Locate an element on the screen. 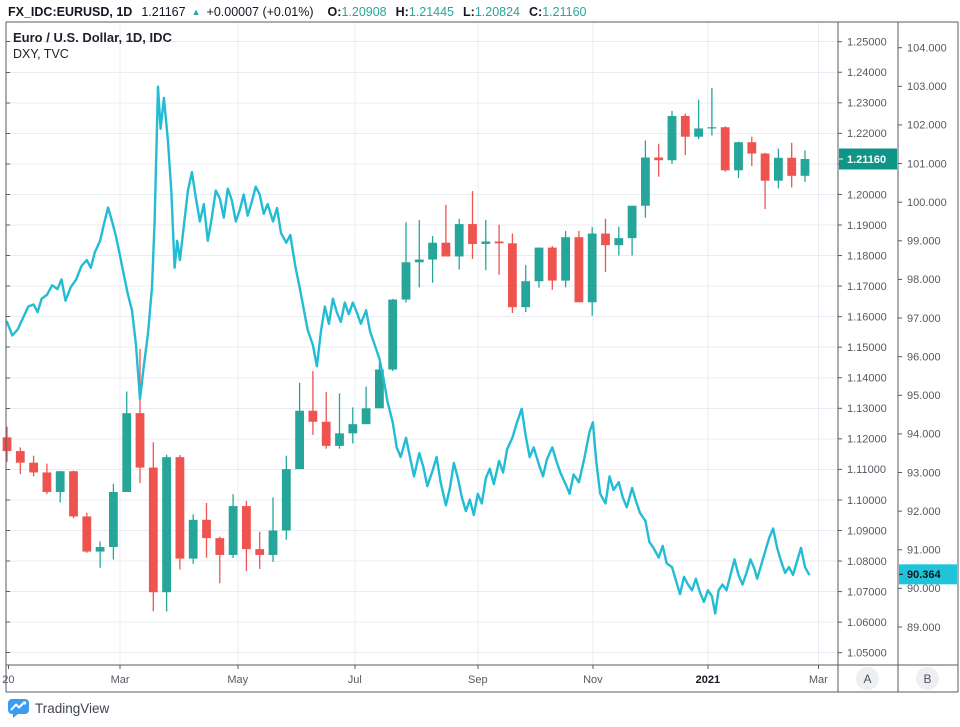 The image size is (960, 727). low-value: 1.20824 is located at coordinates (497, 11).